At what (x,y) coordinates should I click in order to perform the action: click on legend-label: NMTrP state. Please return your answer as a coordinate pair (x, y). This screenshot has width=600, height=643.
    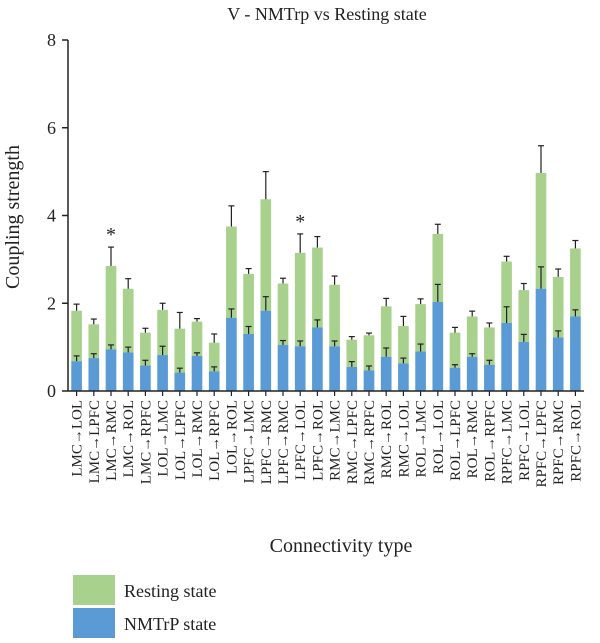
    Looking at the image, I should click on (170, 624).